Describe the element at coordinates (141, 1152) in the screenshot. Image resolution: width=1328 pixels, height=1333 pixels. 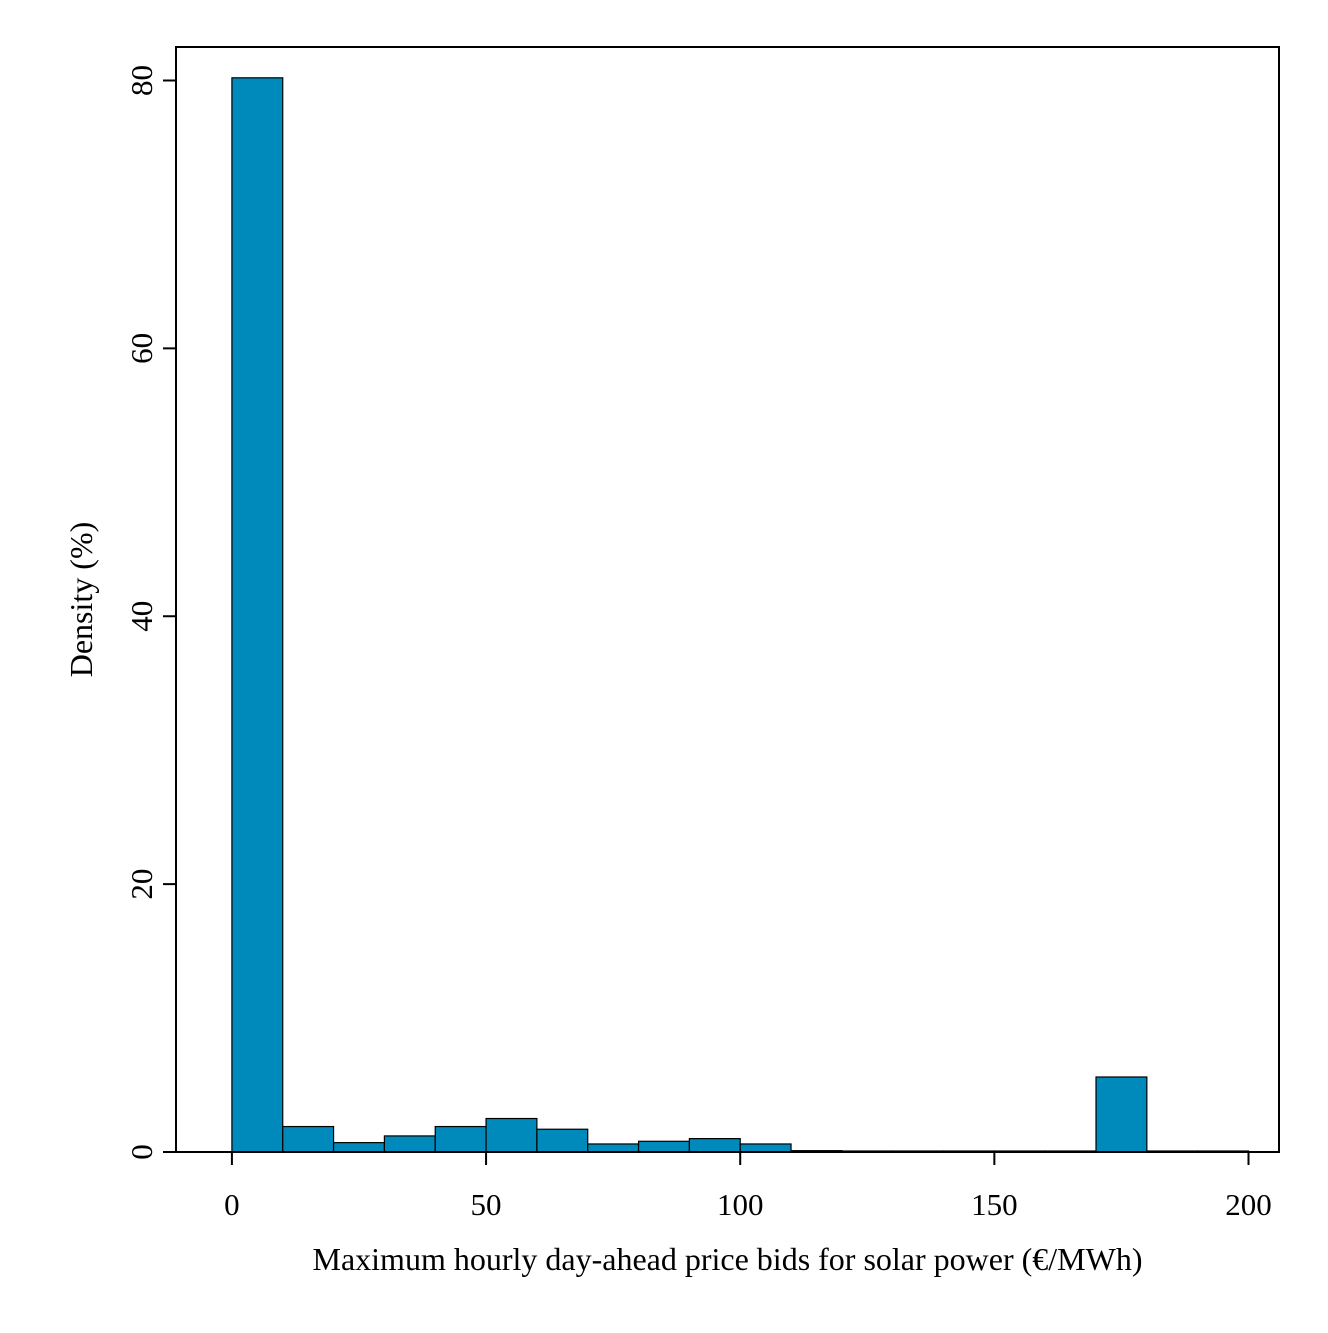
I see `y-tick-label: 0` at that location.